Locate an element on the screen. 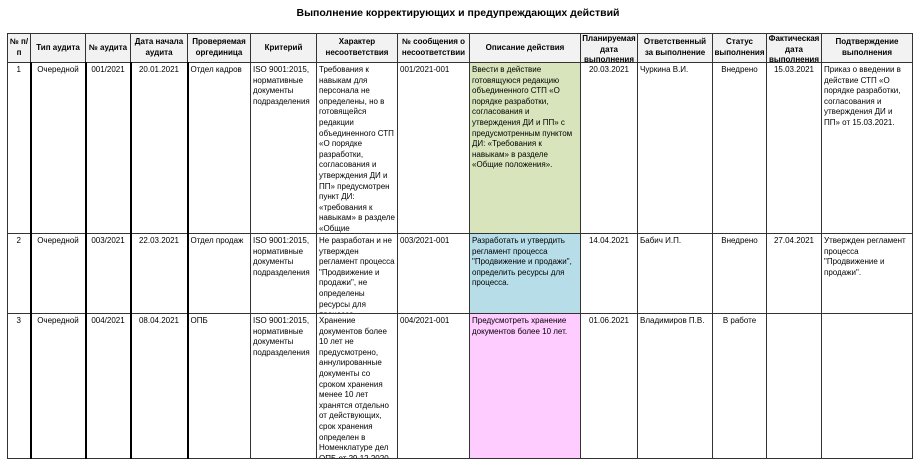  column-header-action-description: Описание действия is located at coordinates (525, 48).